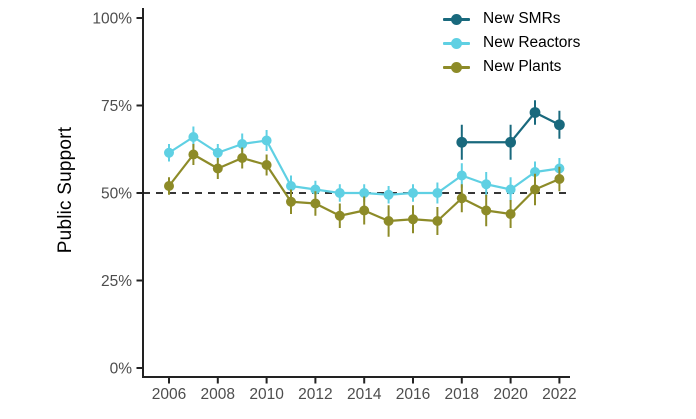 The image size is (696, 419). Describe the element at coordinates (522, 18) in the screenshot. I see `legend-label: New SMRs` at that location.